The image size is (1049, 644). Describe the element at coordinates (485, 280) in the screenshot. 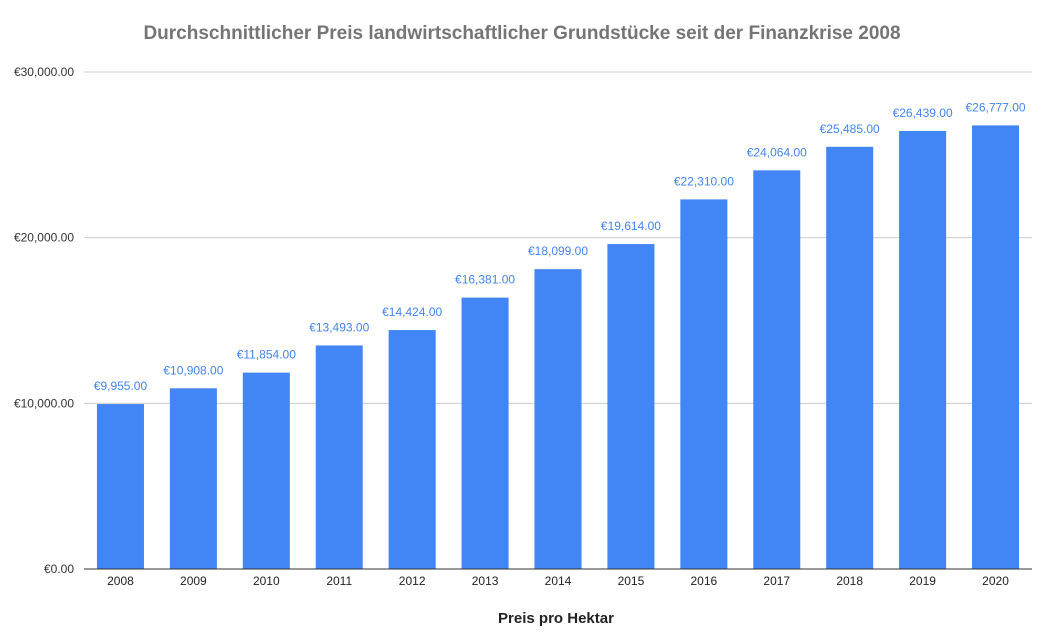

I see `data-label-2013: €16,381.00` at that location.